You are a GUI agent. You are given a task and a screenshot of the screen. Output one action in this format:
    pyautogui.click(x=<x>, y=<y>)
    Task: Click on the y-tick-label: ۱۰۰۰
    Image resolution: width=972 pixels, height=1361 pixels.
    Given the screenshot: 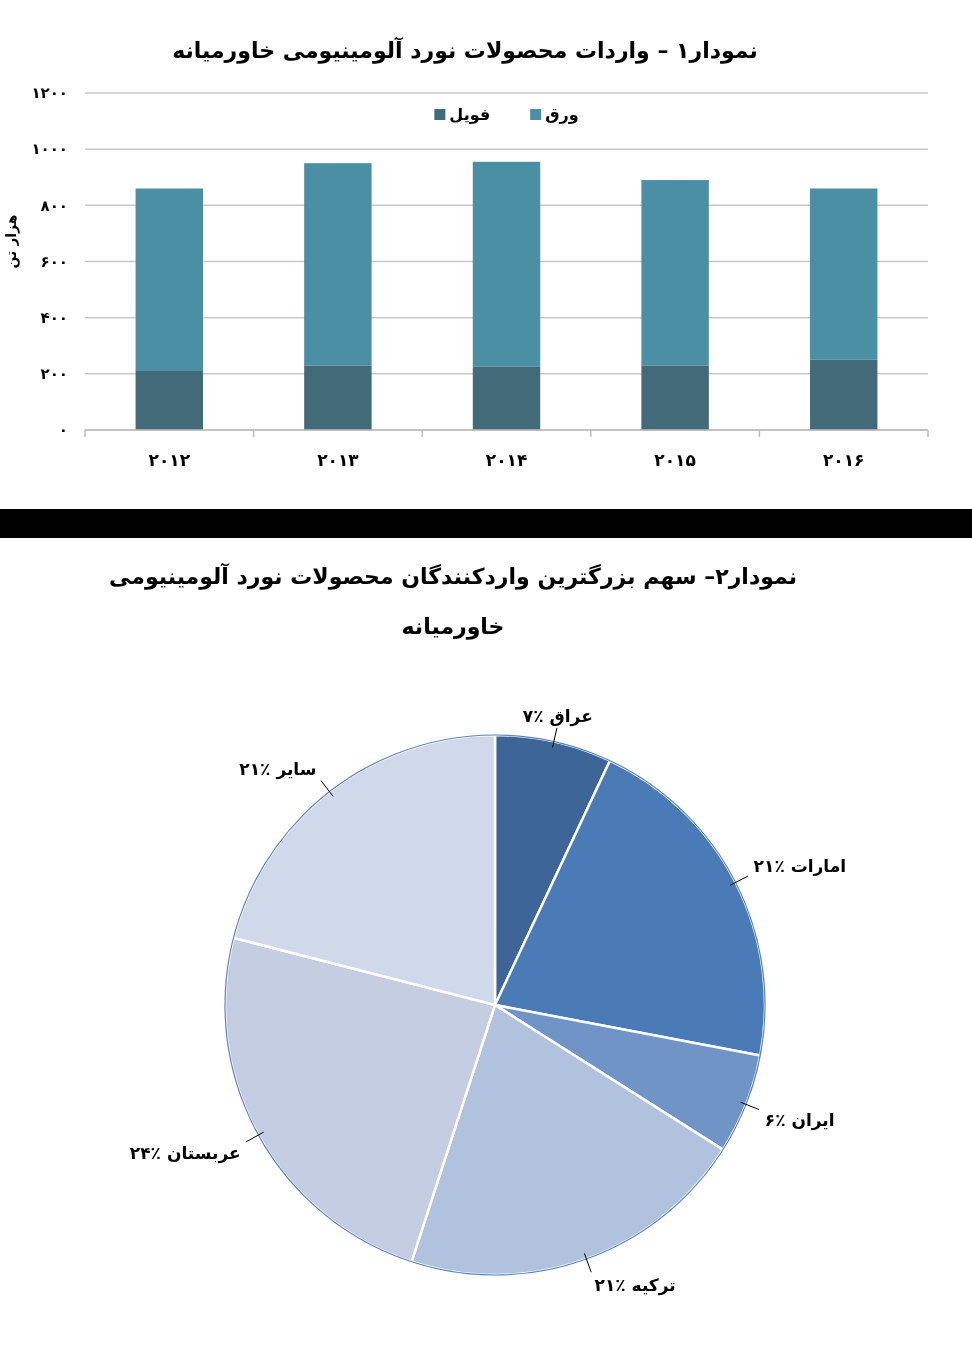 What is the action you would take?
    pyautogui.click(x=49, y=149)
    